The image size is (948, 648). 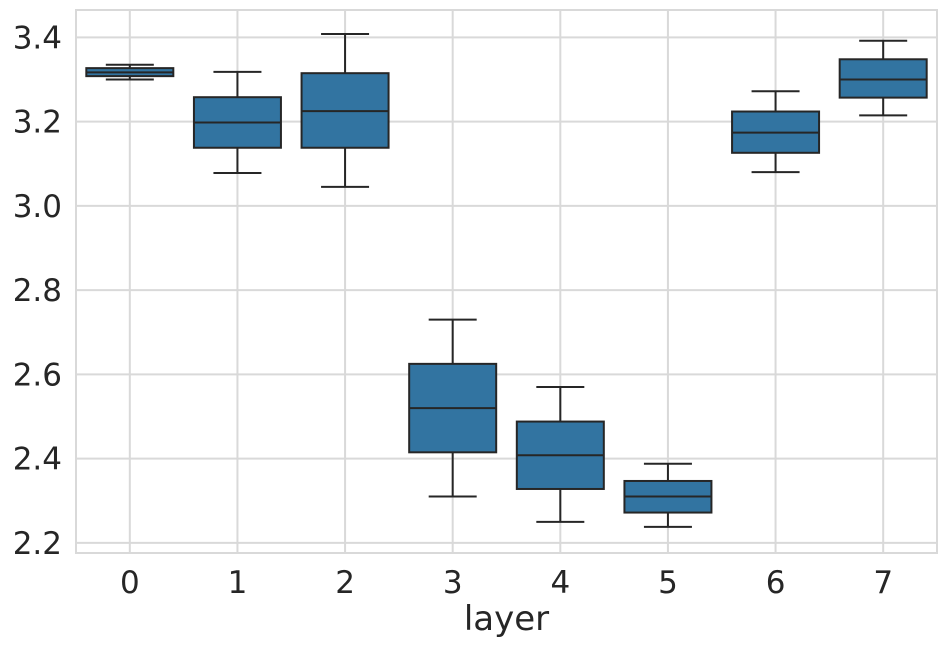 I want to click on x-tick-label: 5, so click(x=668, y=583).